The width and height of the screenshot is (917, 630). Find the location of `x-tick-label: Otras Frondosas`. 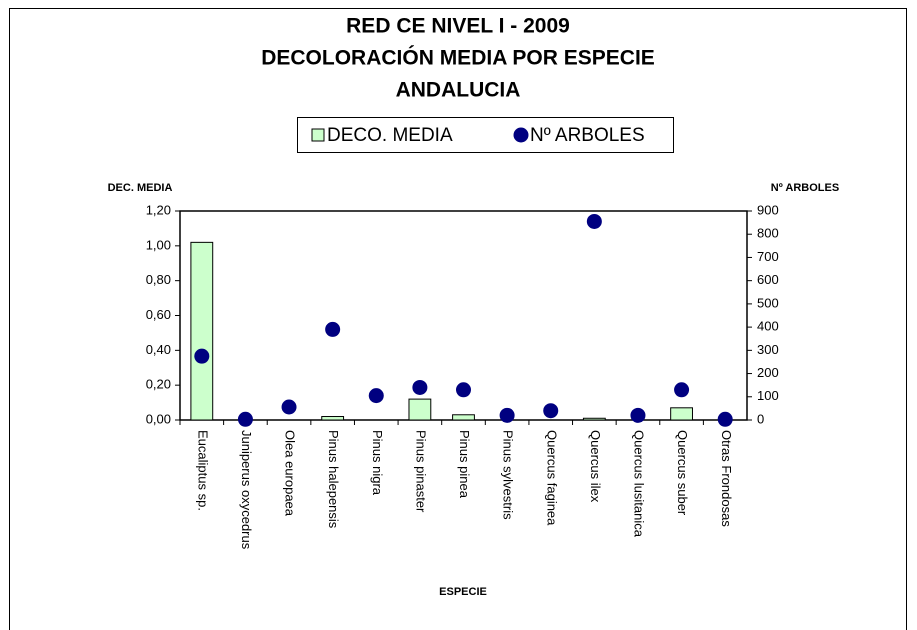

x-tick-label: Otras Frondosas is located at coordinates (726, 478).